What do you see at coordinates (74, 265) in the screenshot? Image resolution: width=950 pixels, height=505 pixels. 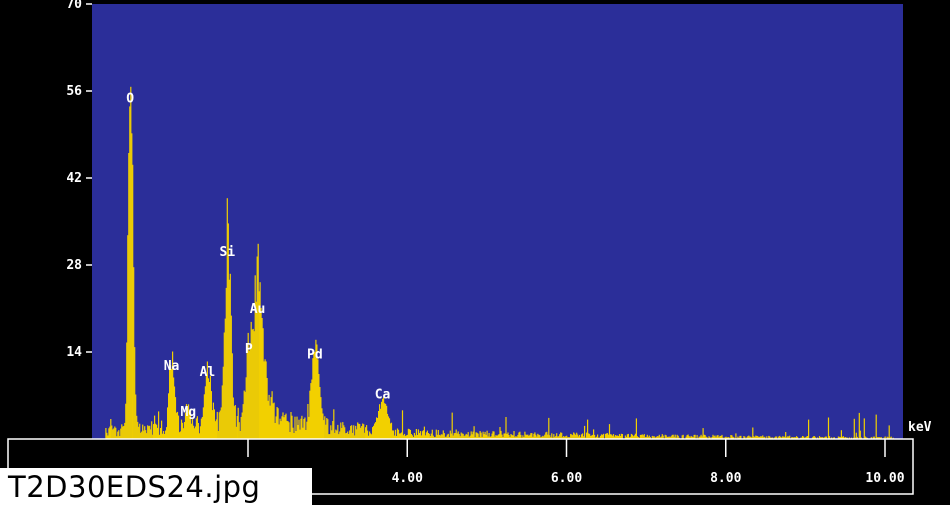 I see `y-tick-label: 28` at bounding box center [74, 265].